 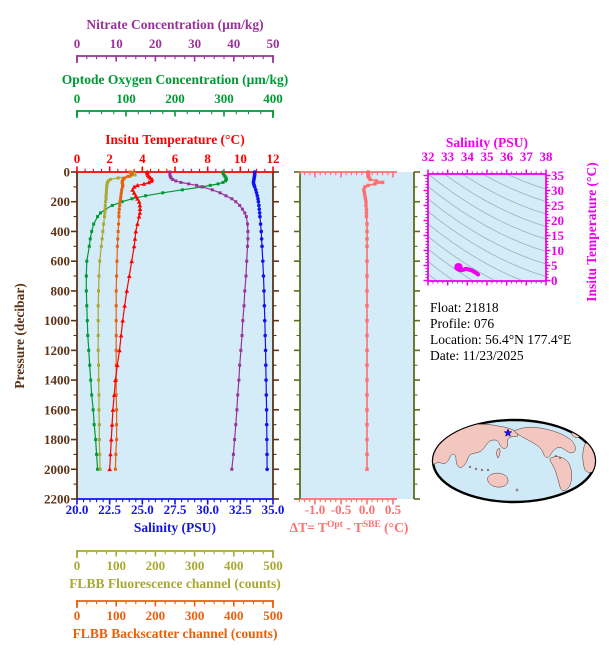 What do you see at coordinates (468, 156) in the screenshot?
I see `ts-salinity-tick-label: 34` at bounding box center [468, 156].